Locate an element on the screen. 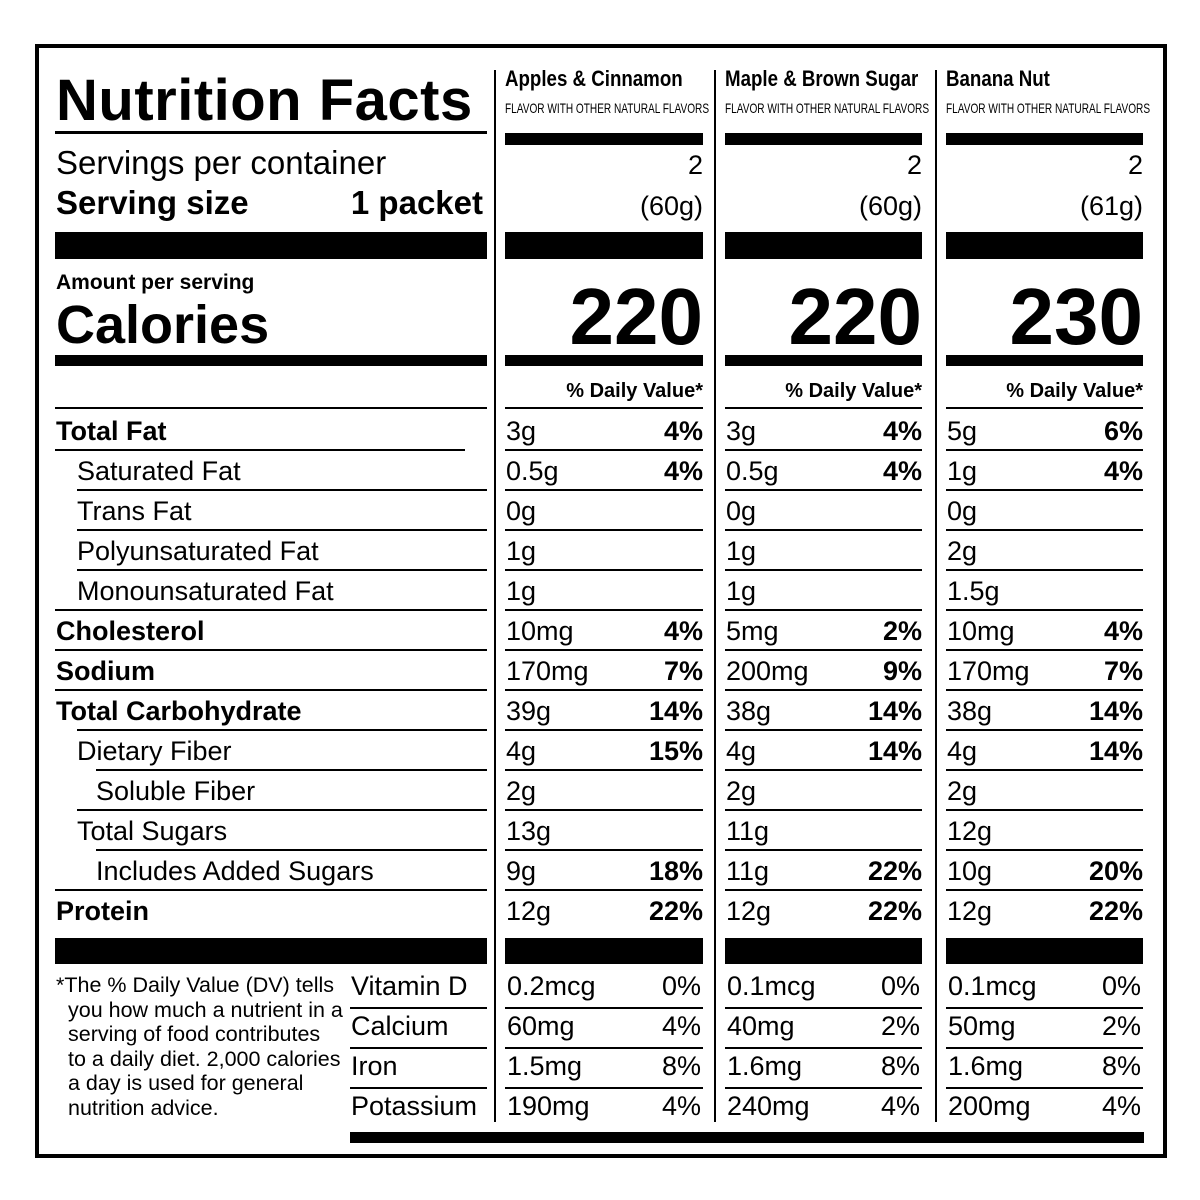 The width and height of the screenshot is (1200, 1200). nutrient-dv: 18% is located at coordinates (675, 871).